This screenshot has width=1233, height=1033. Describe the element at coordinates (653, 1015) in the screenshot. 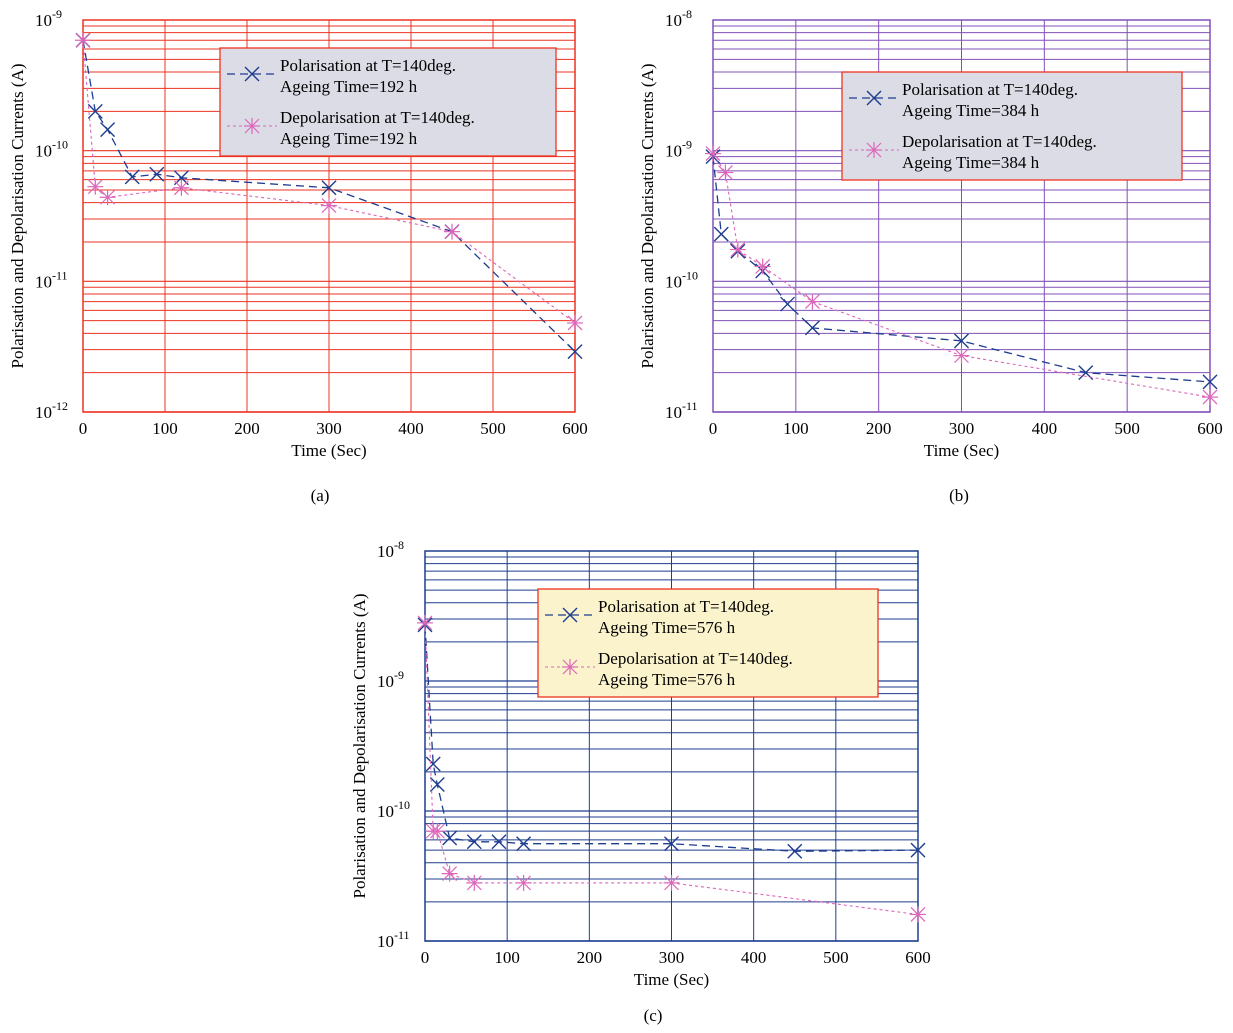

I see `panel-label: (c)` at that location.